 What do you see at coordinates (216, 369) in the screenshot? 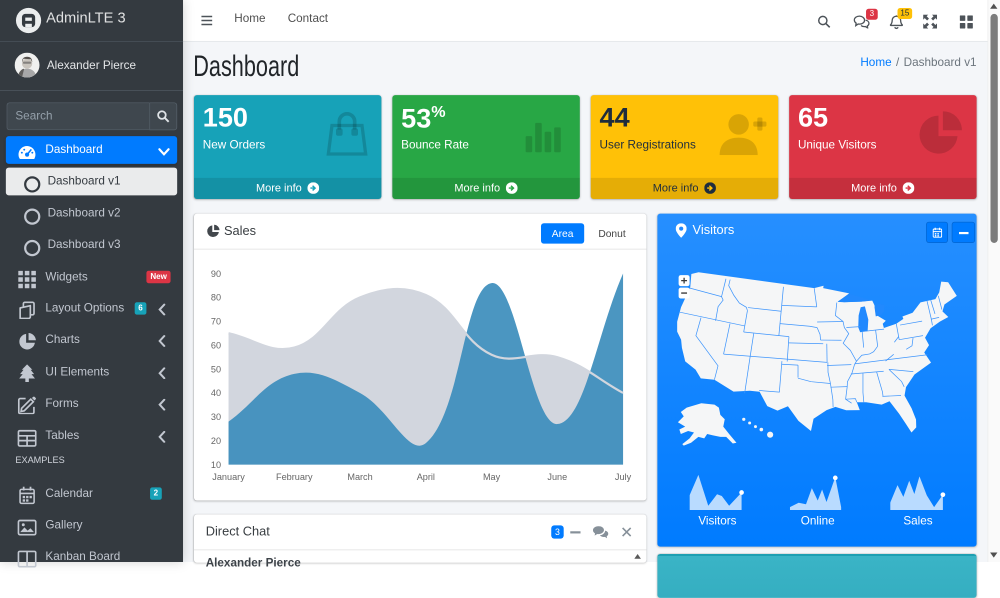
I see `svg-text: 50` at bounding box center [216, 369].